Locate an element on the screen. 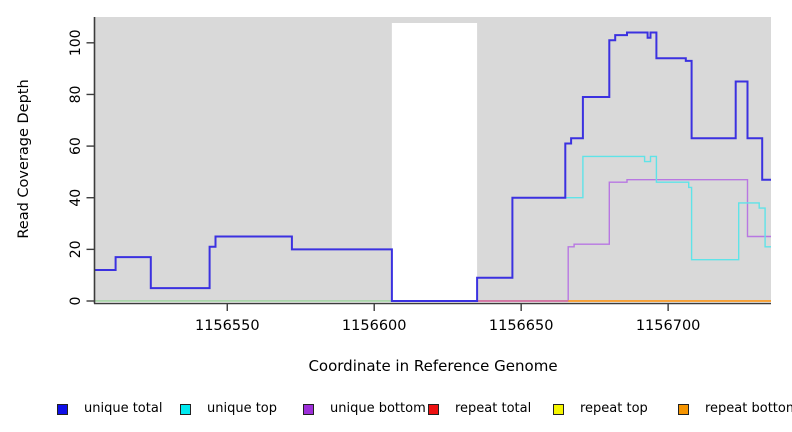  legend-item-repeat-top: repeat top is located at coordinates (600, 409).